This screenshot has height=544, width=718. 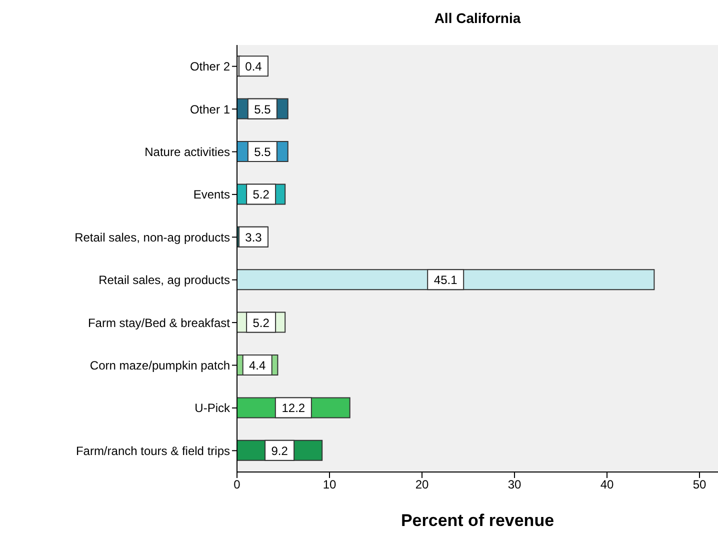 What do you see at coordinates (515, 485) in the screenshot?
I see `x-tick-label: 30` at bounding box center [515, 485].